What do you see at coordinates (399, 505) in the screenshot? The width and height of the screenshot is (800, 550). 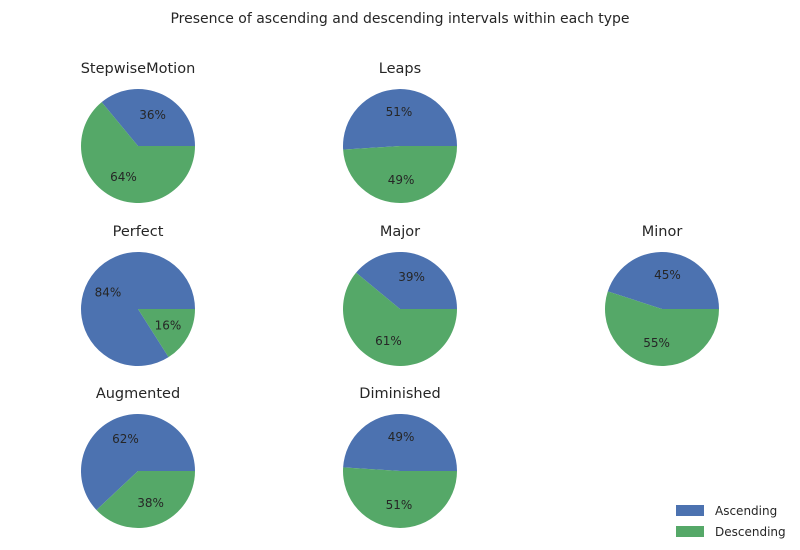 I see `pie-label-diminished-descending: 51%` at bounding box center [399, 505].